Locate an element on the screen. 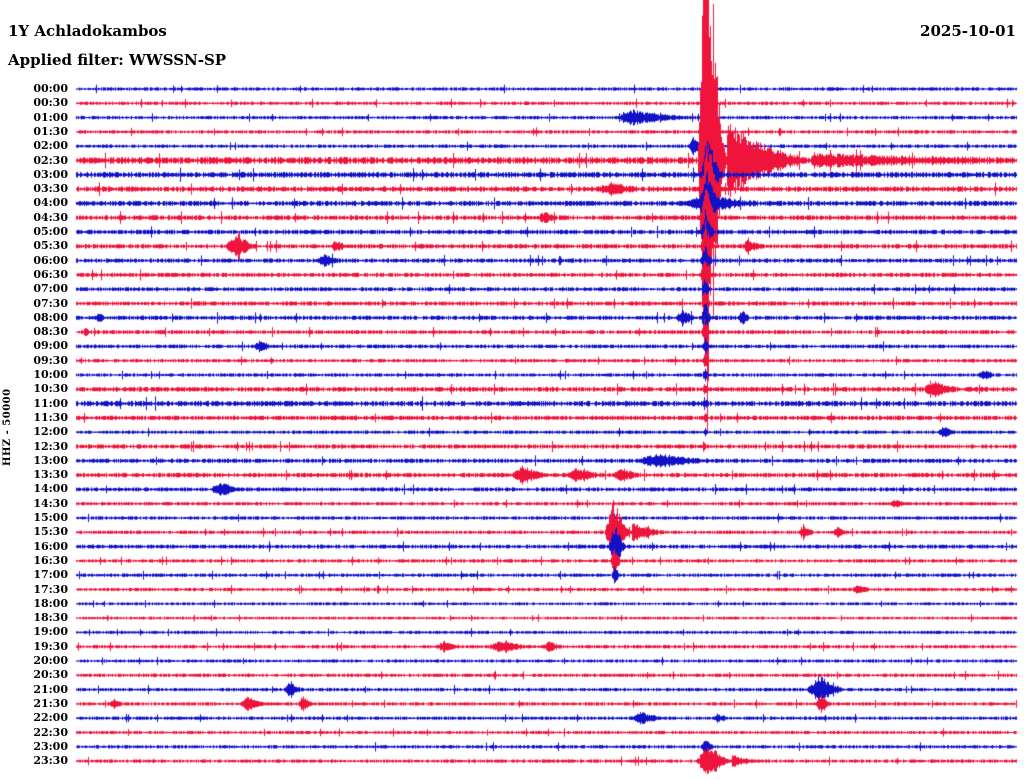  time-label: 08:30 is located at coordinates (50, 332).